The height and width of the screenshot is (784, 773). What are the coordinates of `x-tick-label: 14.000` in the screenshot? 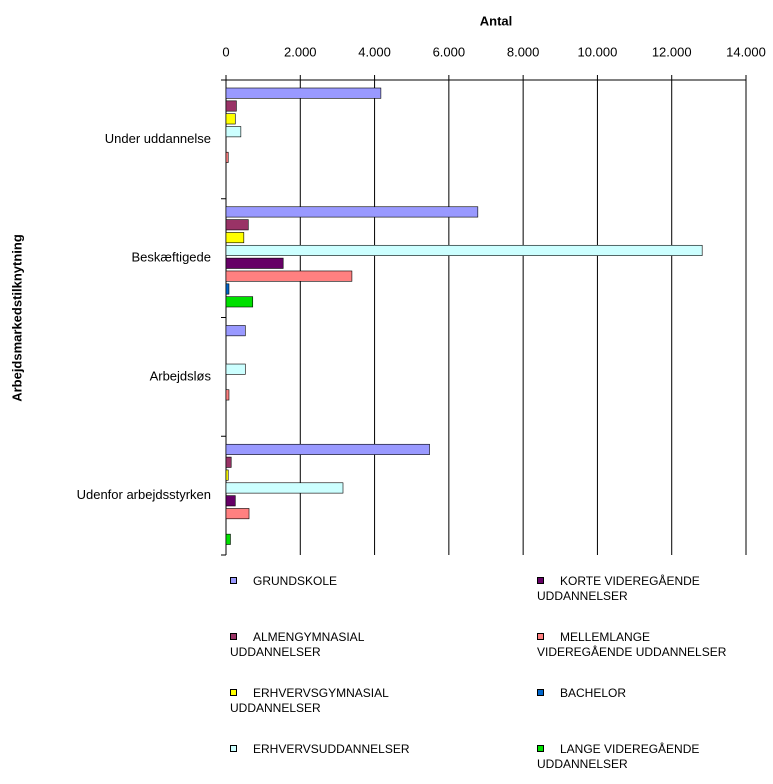 It's located at (746, 51).